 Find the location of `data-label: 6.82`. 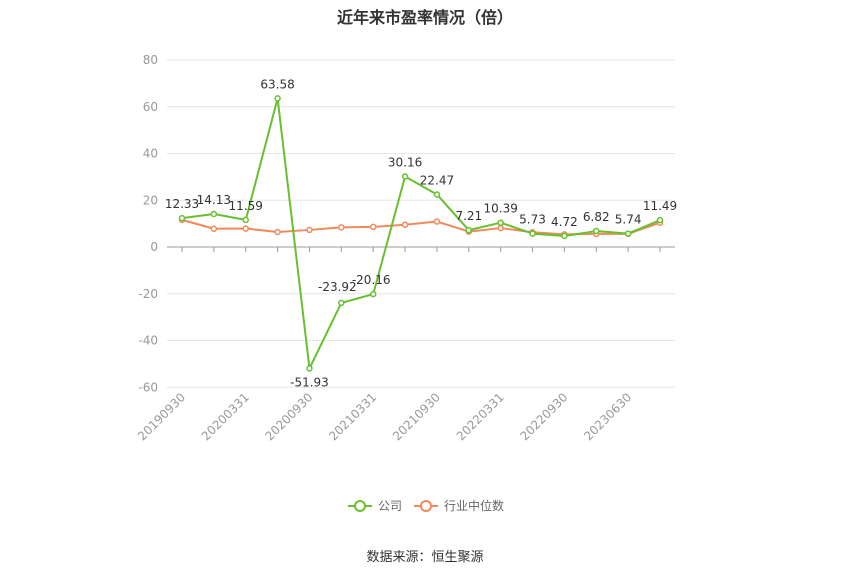

data-label: 6.82 is located at coordinates (596, 217).